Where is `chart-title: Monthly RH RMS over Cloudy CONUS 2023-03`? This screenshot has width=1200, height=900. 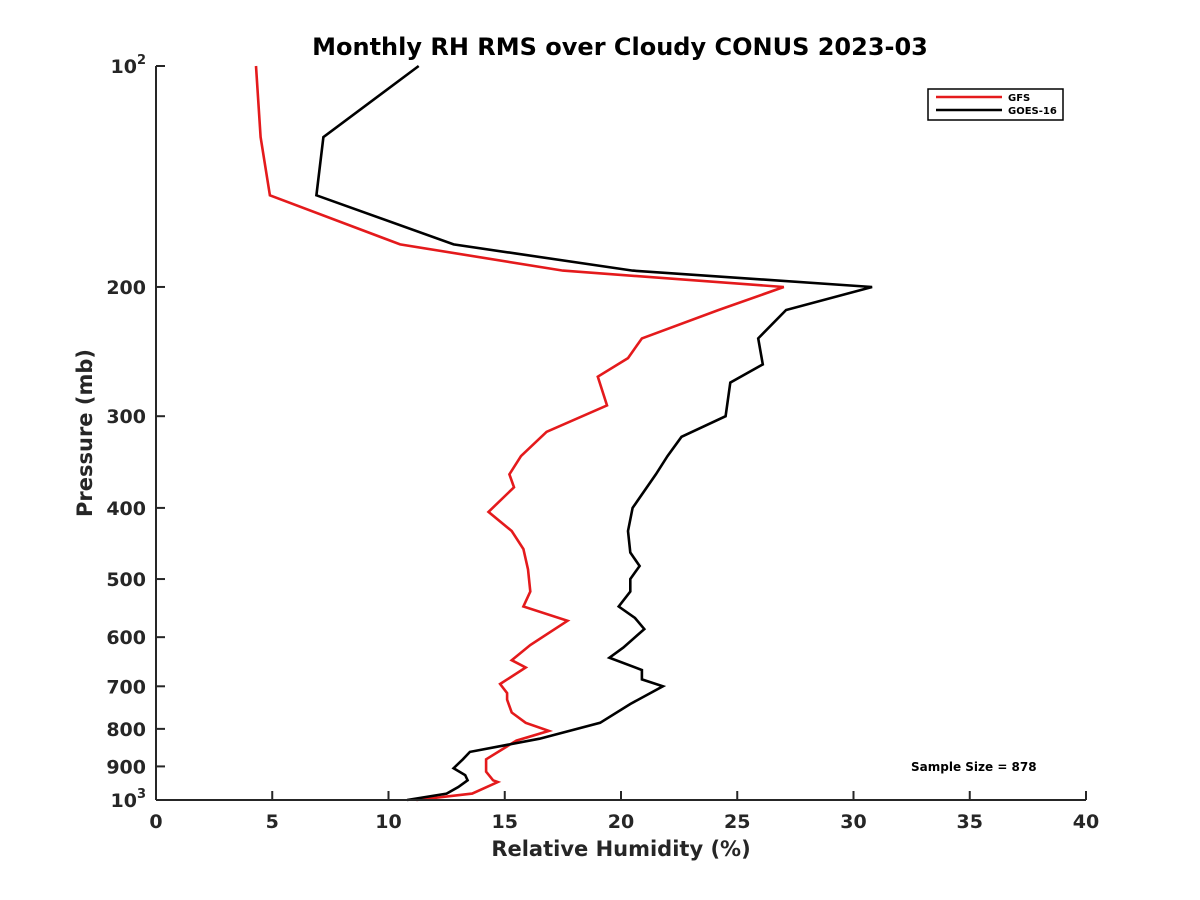
chart-title: Monthly RH RMS over Cloudy CONUS 2023-03 is located at coordinates (620, 47).